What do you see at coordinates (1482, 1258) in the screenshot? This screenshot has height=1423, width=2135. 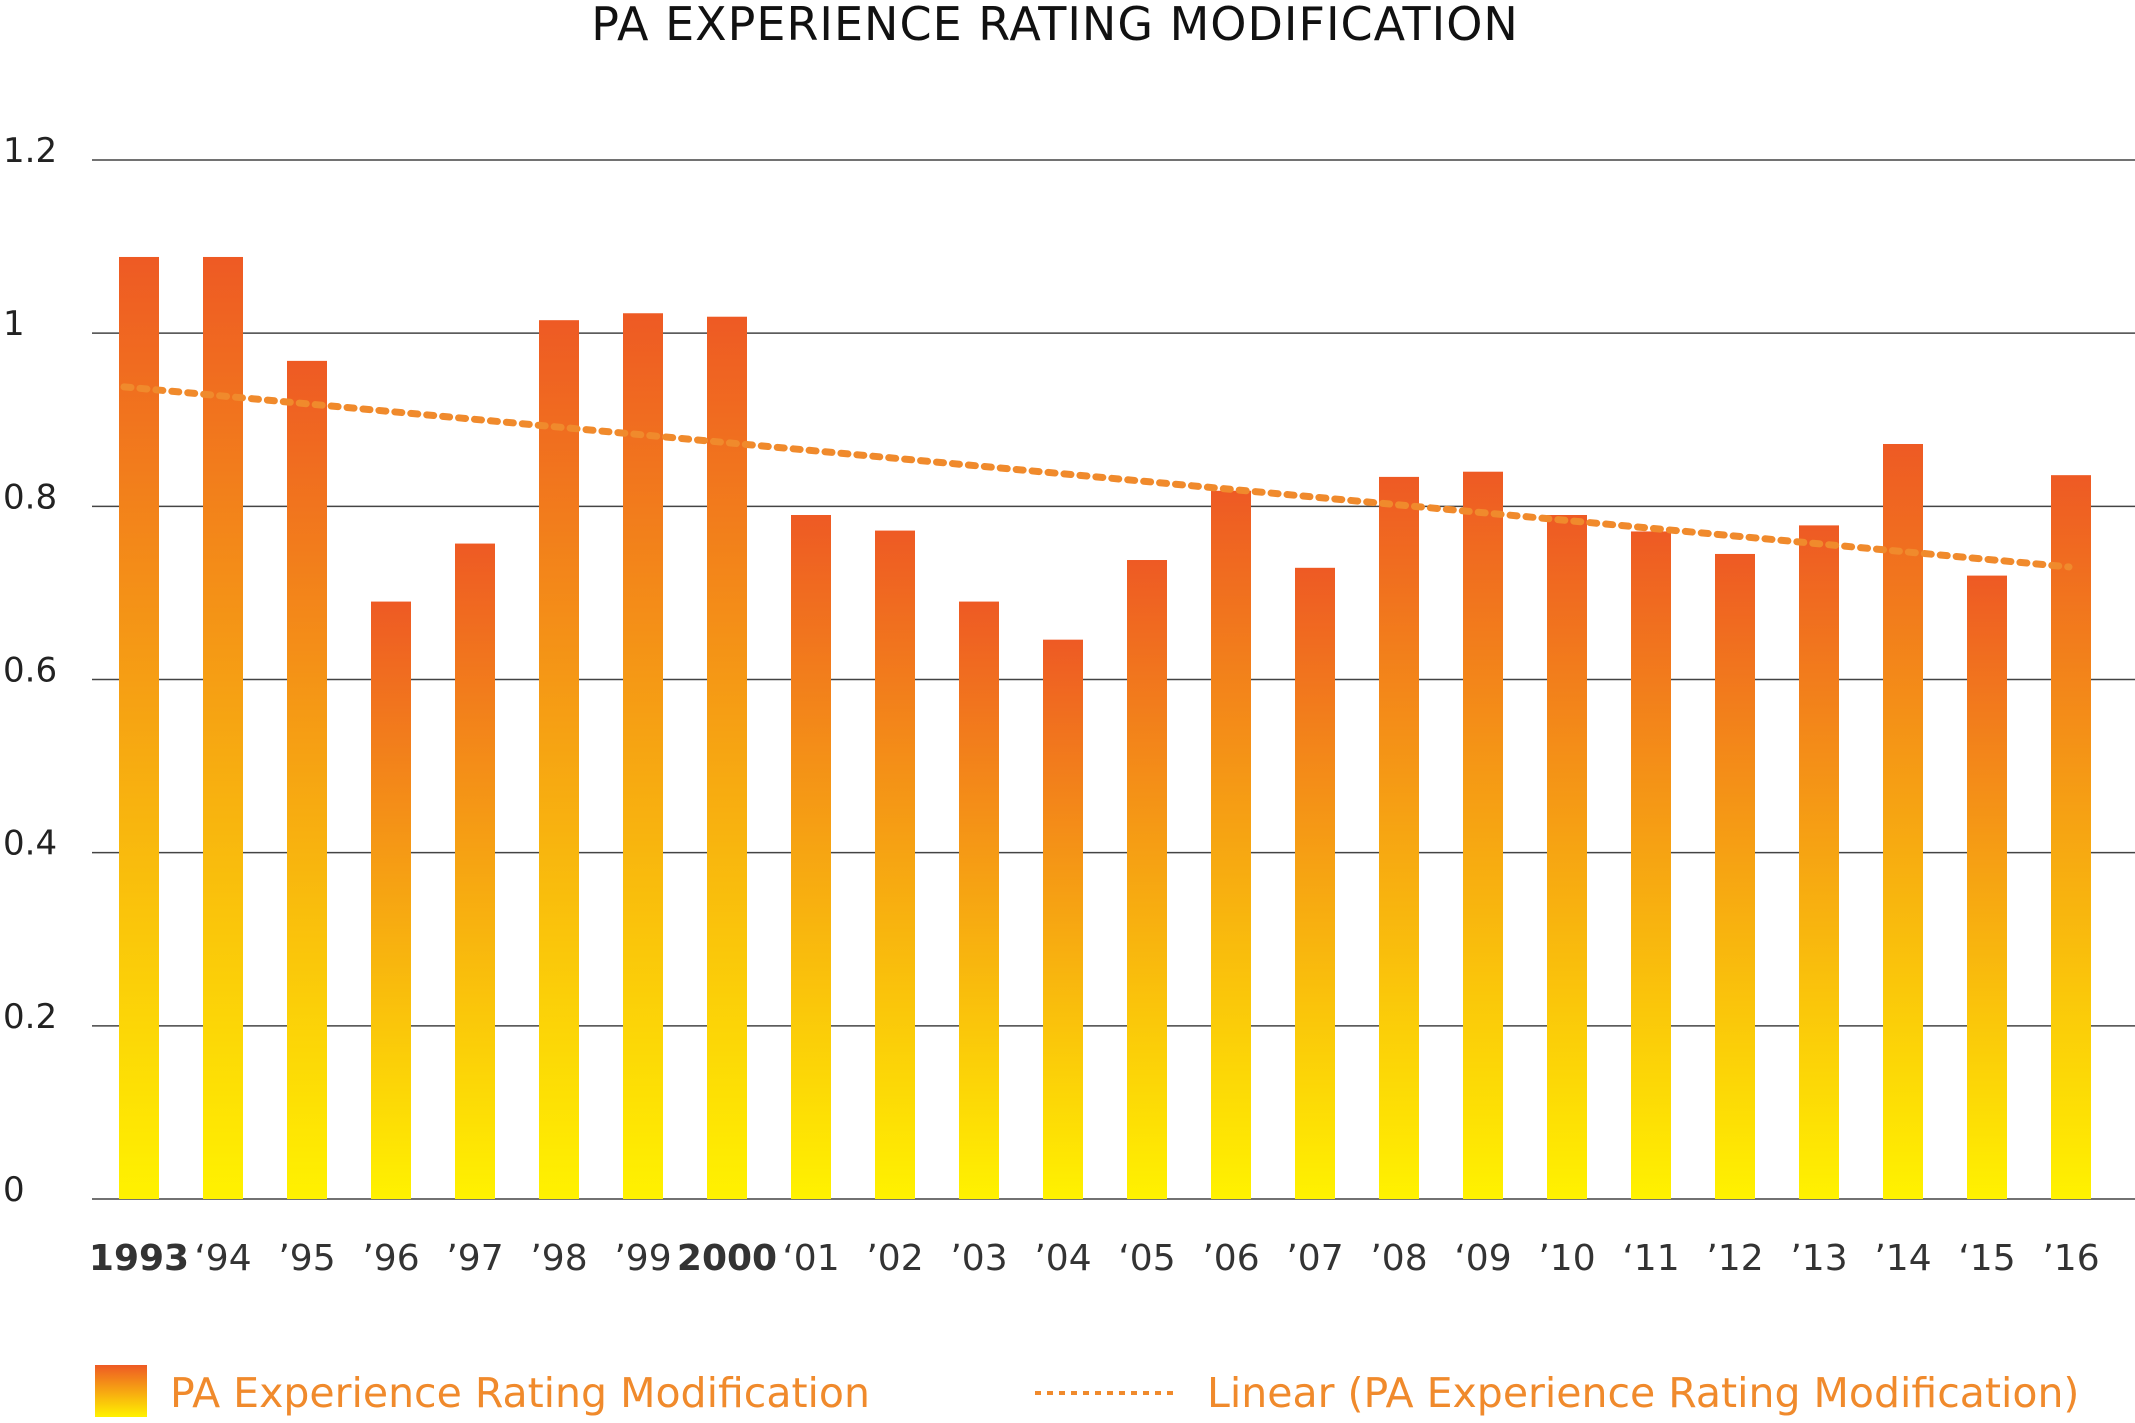 I see `x-tick-label: ‘09` at bounding box center [1482, 1258].